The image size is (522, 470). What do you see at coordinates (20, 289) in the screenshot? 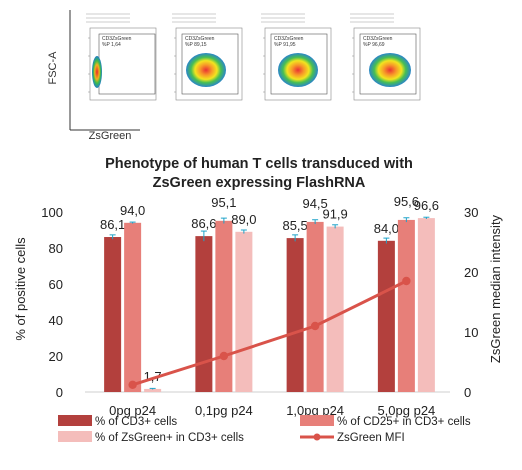
I see `y-axis-label: % of positive cells` at bounding box center [20, 289].